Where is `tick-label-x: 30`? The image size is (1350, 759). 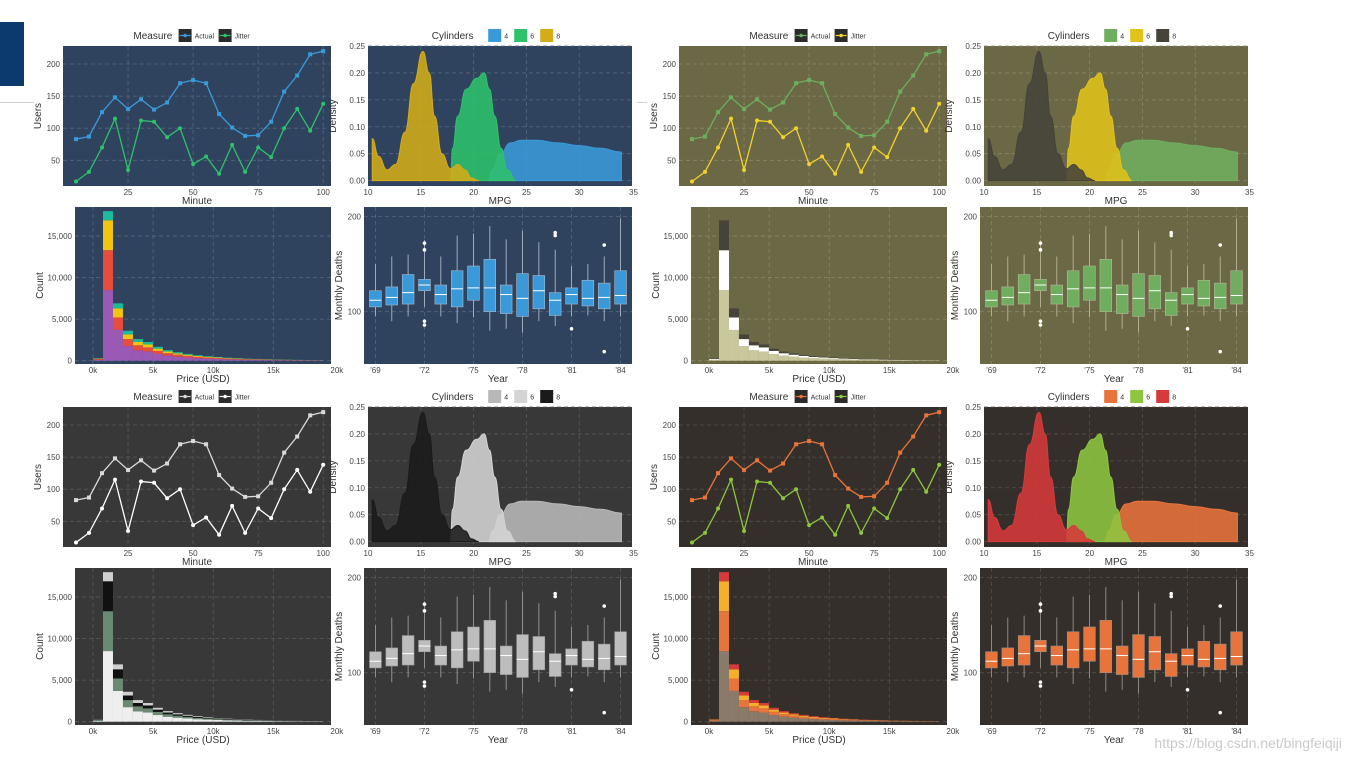
tick-label-x: 30 is located at coordinates (579, 192).